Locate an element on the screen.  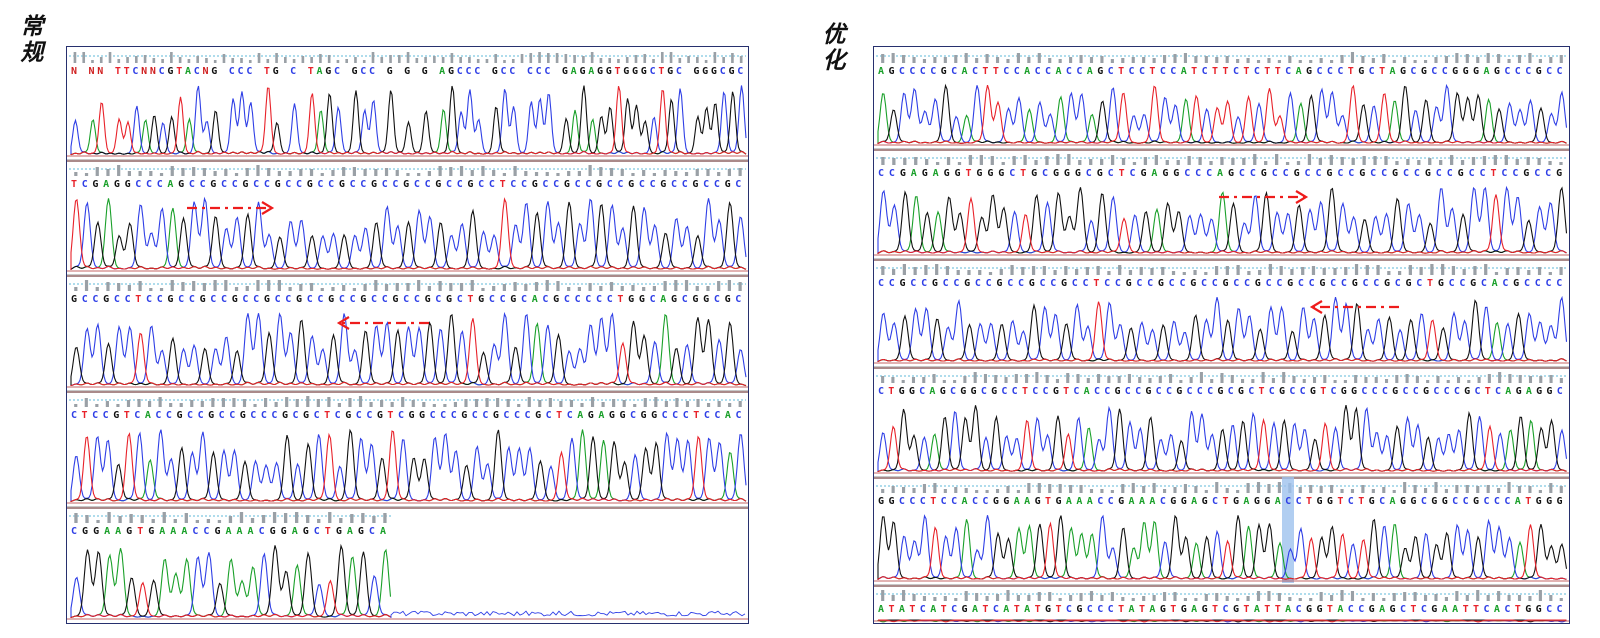
base-highlight is located at coordinates (1288, 530).